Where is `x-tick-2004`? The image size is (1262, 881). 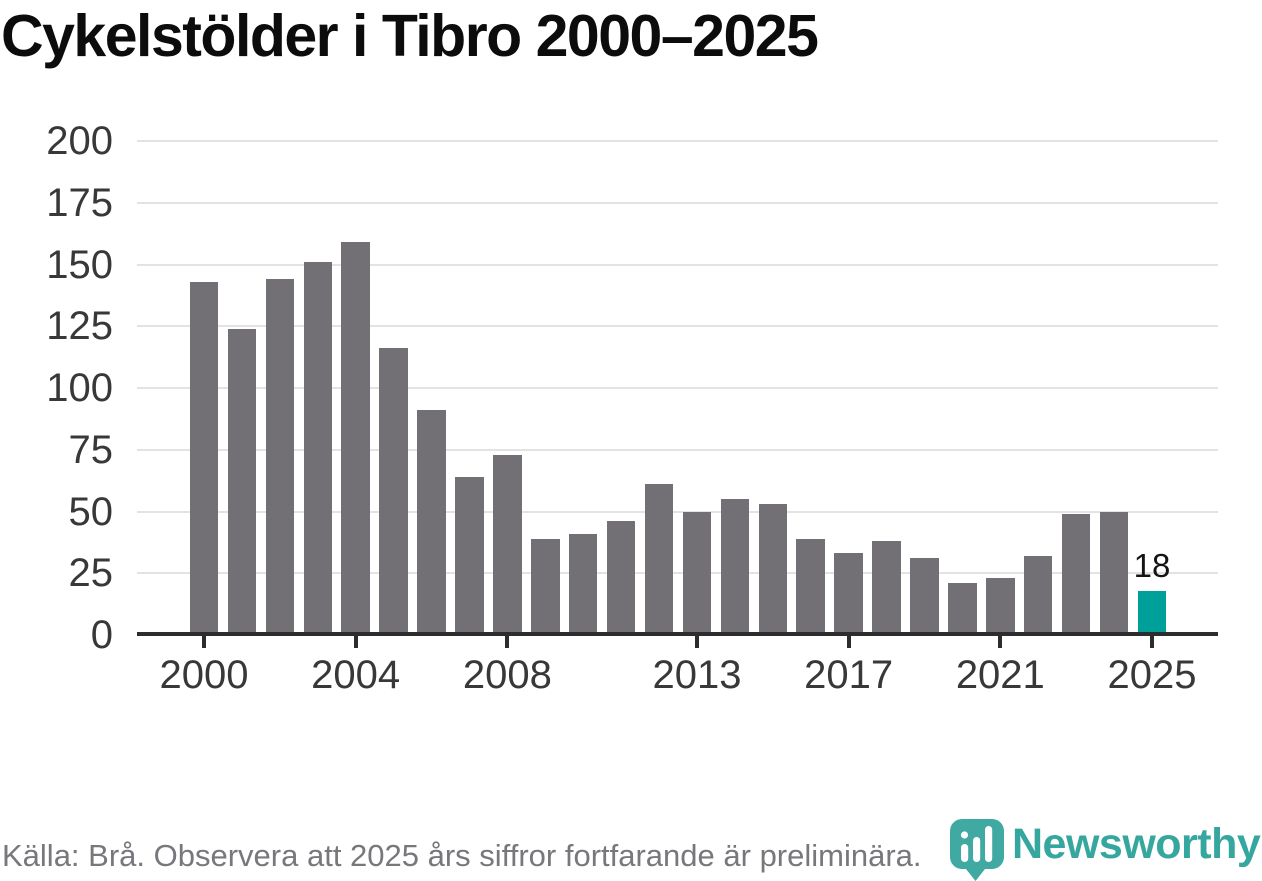
x-tick-2004 is located at coordinates (355, 642).